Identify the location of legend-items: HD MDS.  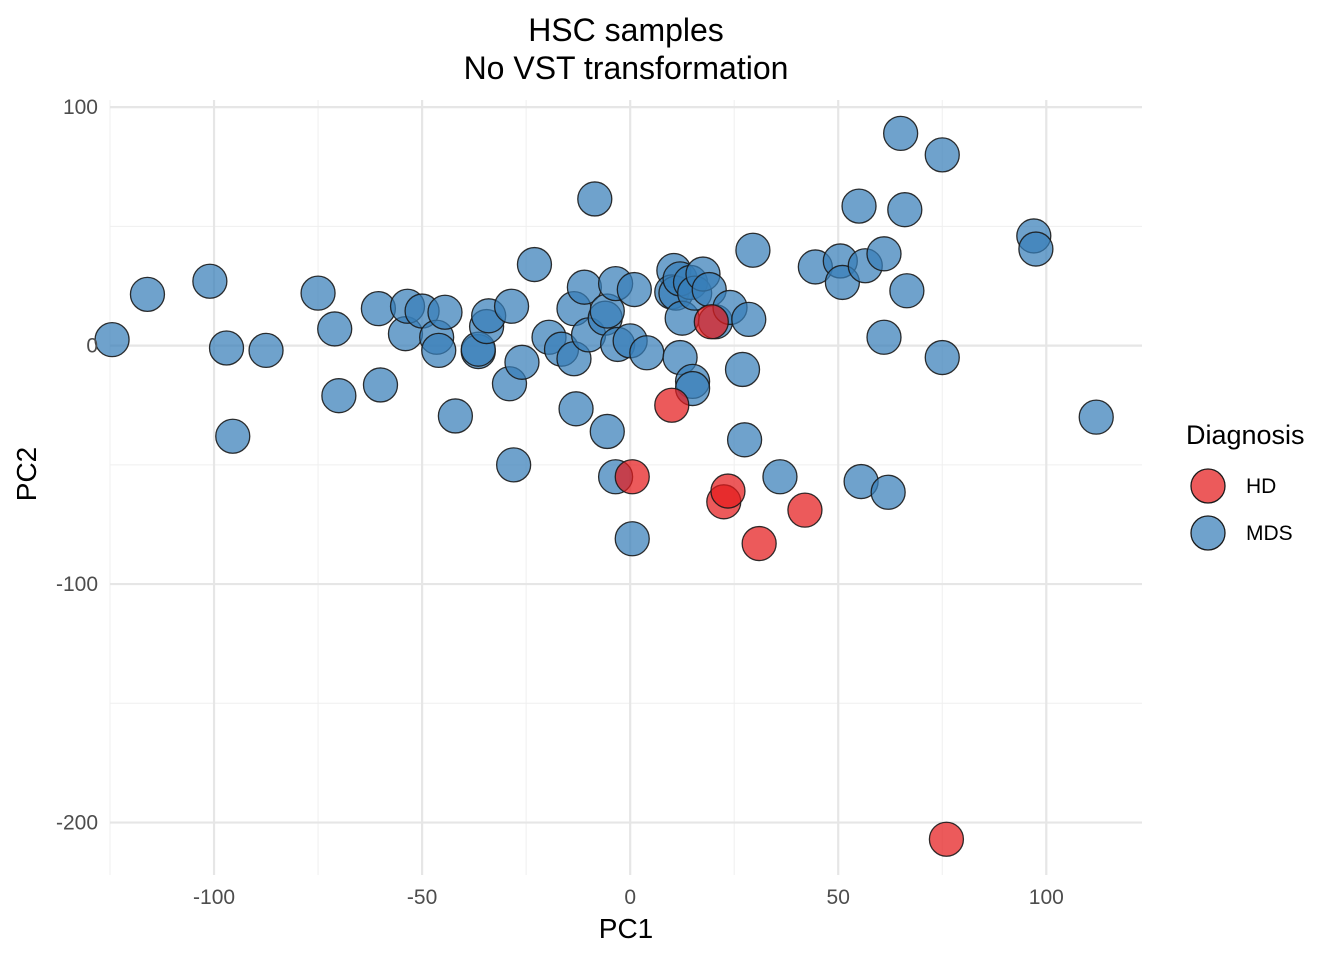
(1241, 509).